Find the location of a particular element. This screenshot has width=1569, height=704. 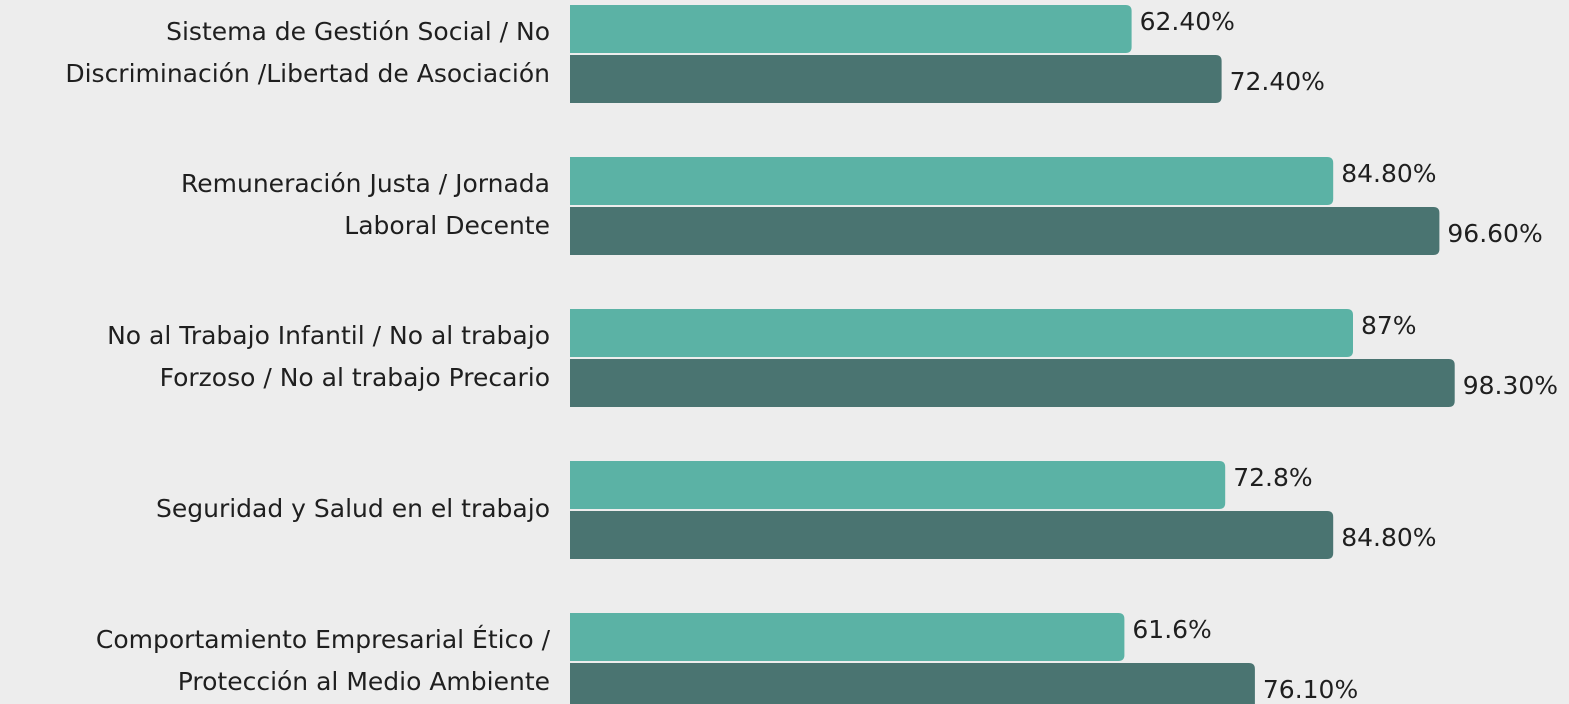

category-label: Comportamiento Empresarial Ético / is located at coordinates (323, 639).